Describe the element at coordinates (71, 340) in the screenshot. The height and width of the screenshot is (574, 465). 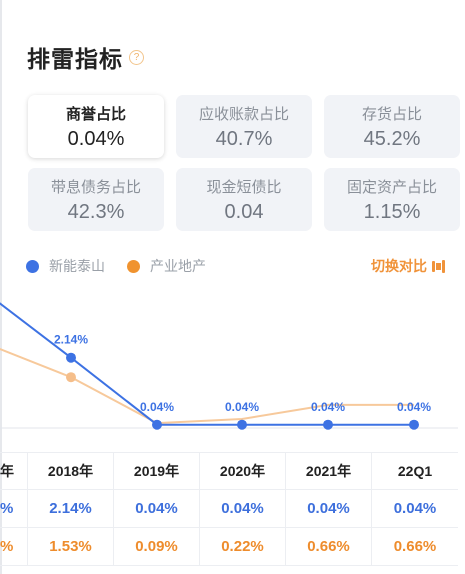
I see `data-label: 2.14%` at that location.